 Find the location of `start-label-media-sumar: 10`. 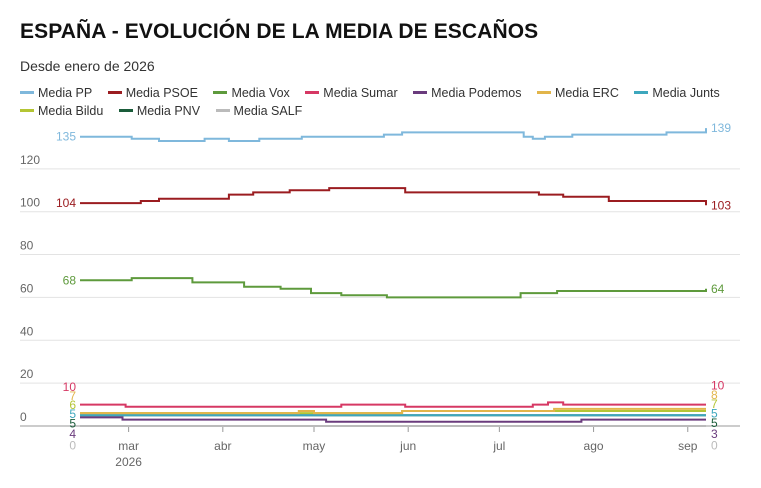

start-label-media-sumar: 10 is located at coordinates (70, 387).